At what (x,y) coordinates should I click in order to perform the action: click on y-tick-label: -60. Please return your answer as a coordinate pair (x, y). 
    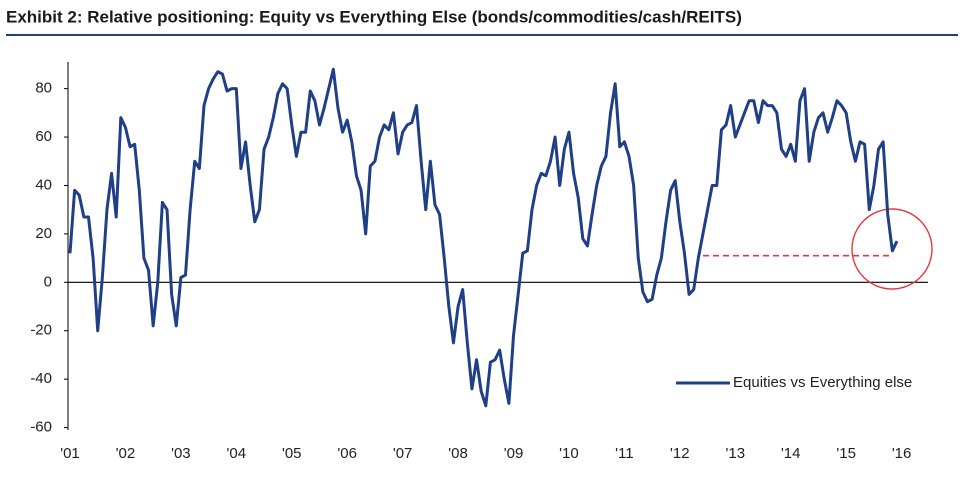
    Looking at the image, I should click on (41, 427).